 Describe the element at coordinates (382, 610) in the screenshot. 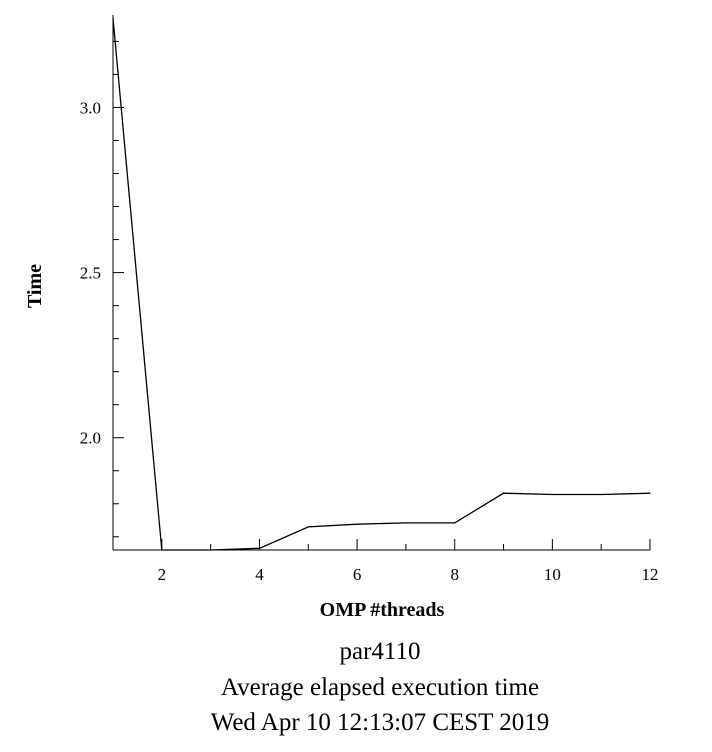

I see `x-axis-title: OMP #threads` at that location.